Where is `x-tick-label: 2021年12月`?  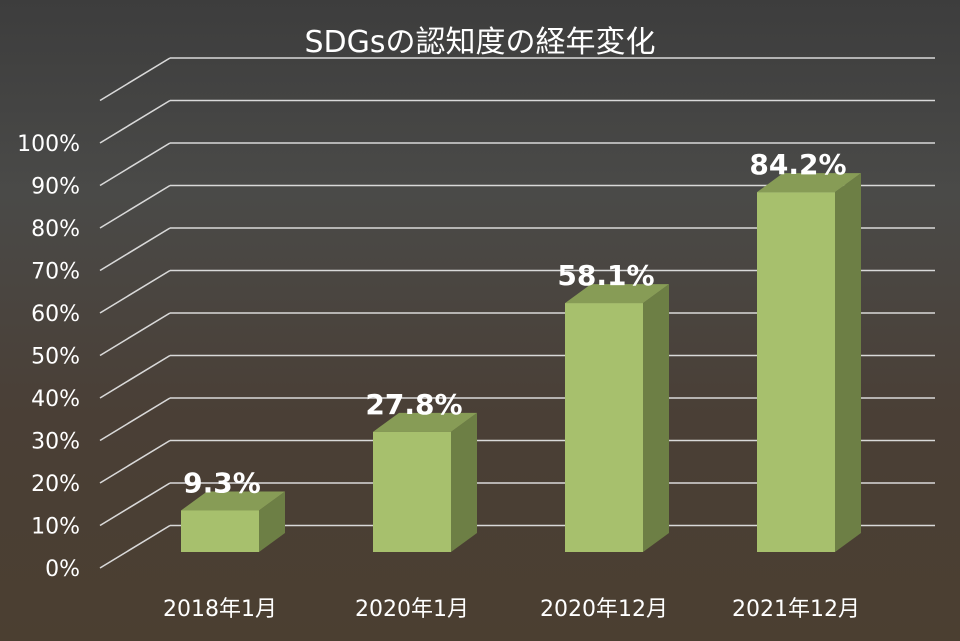 x-tick-label: 2021年12月 is located at coordinates (796, 609).